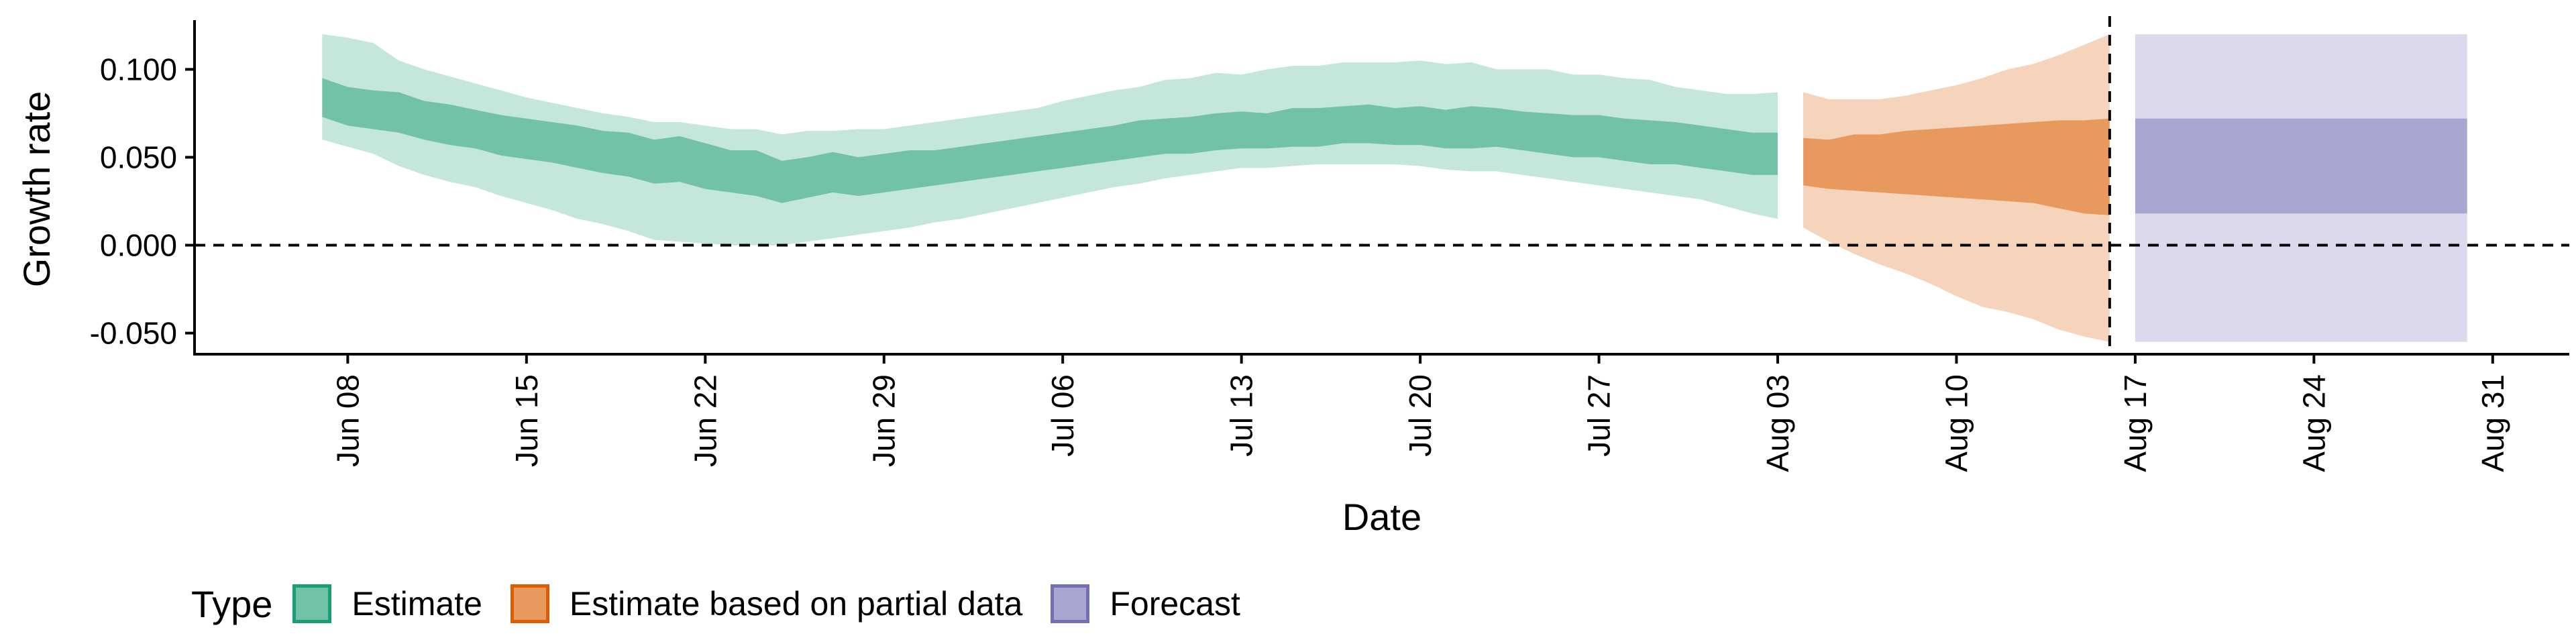 Image resolution: width=2576 pixels, height=644 pixels. What do you see at coordinates (138, 69) in the screenshot?
I see `y-tick-label: 0.100` at bounding box center [138, 69].